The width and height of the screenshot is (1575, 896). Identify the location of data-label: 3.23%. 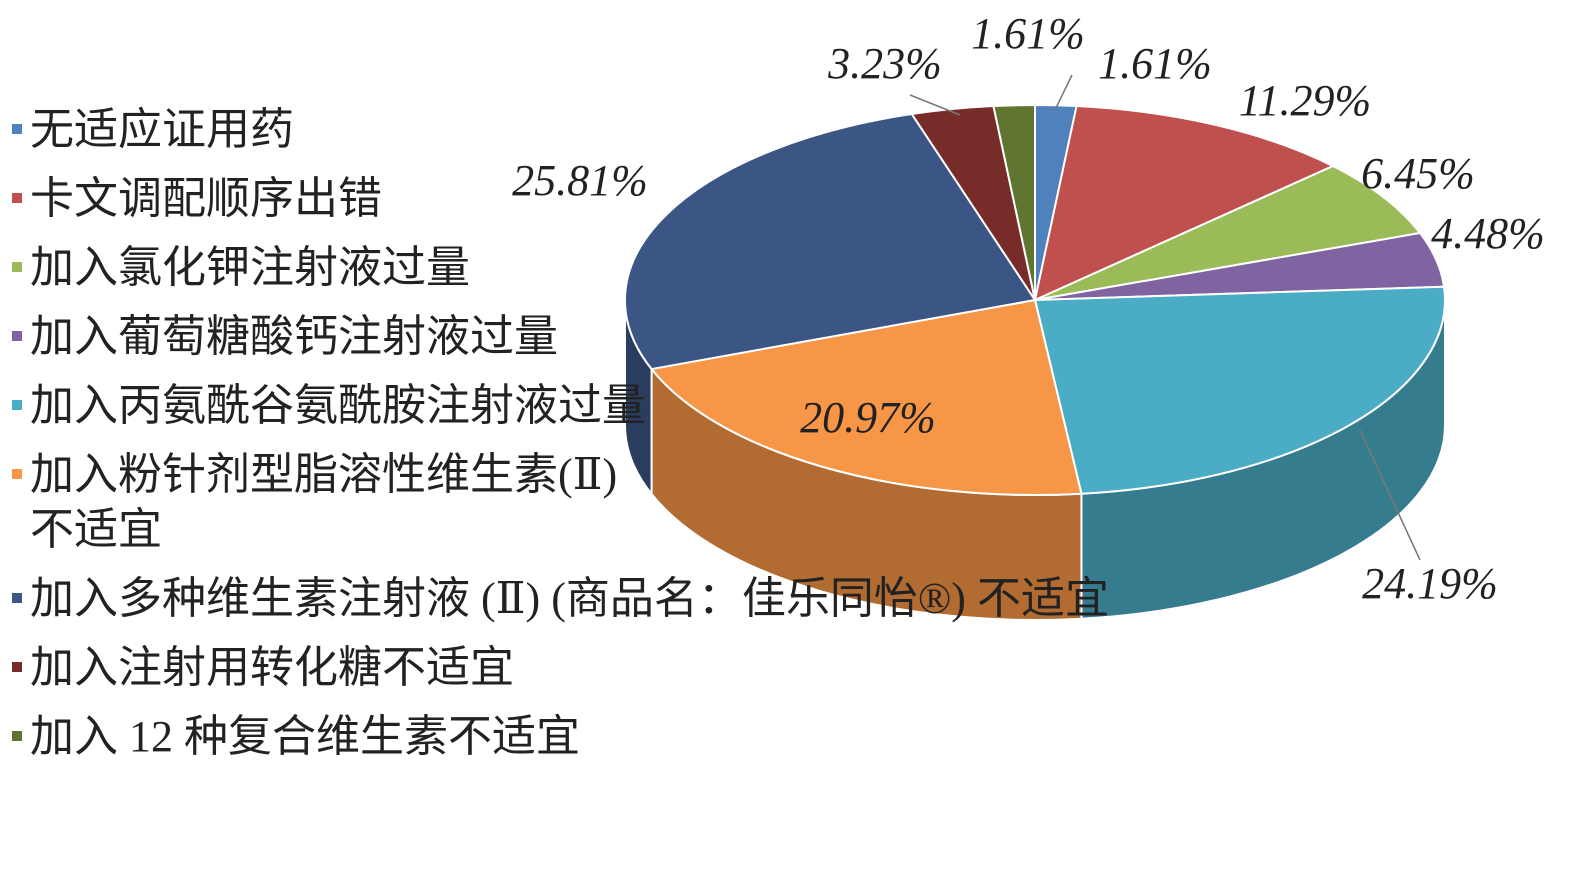
(884, 63).